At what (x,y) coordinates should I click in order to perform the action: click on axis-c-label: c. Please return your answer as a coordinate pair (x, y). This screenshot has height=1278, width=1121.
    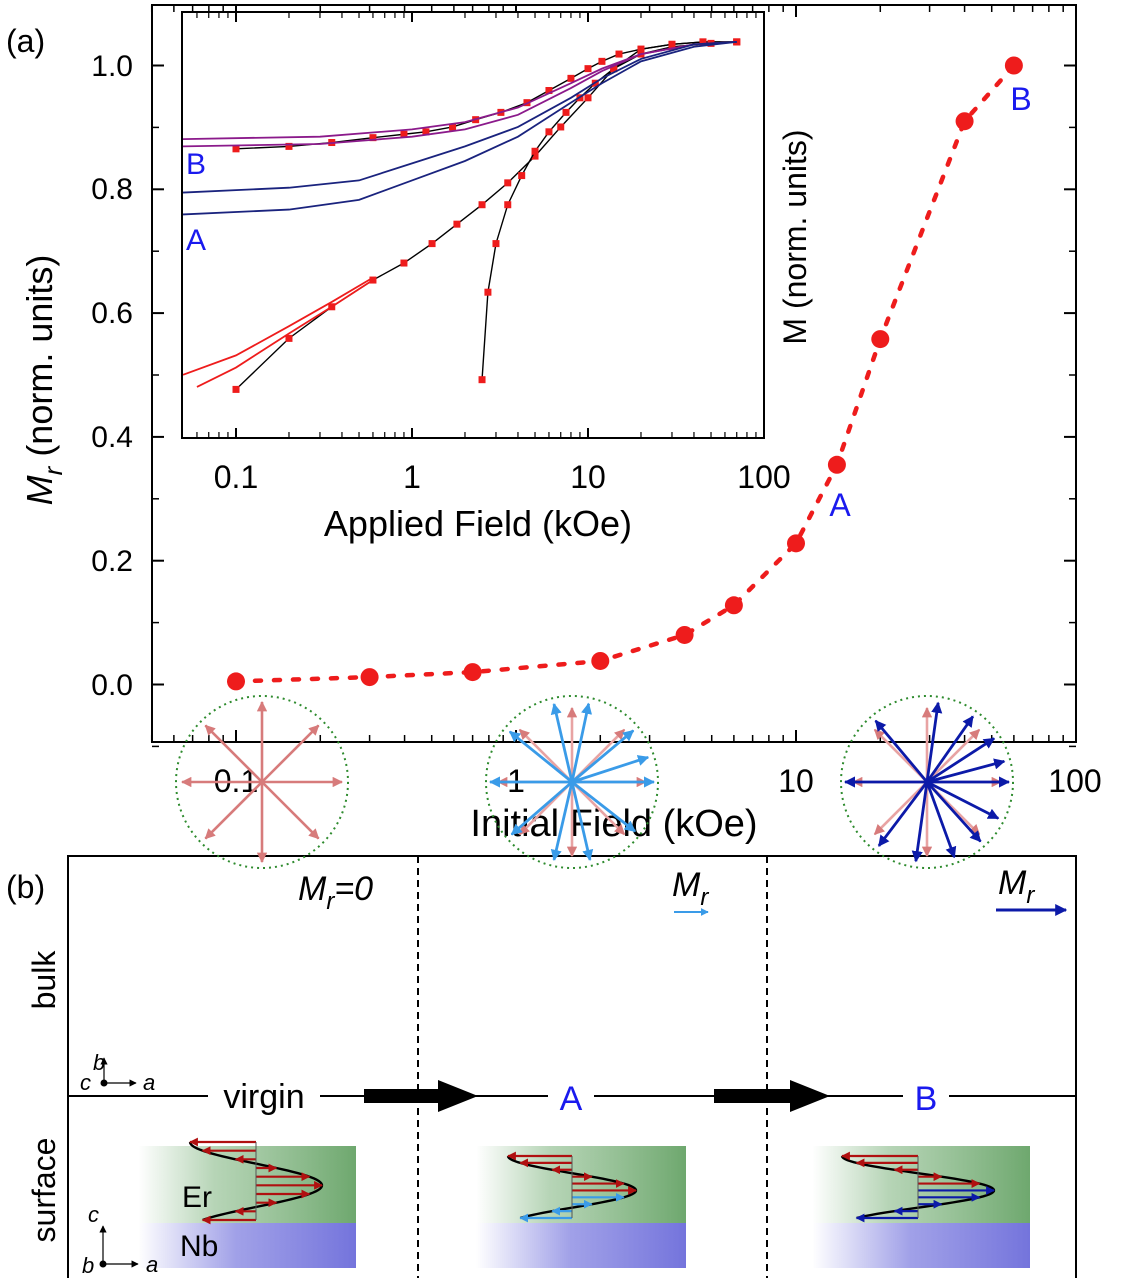
    Looking at the image, I should click on (93, 1214).